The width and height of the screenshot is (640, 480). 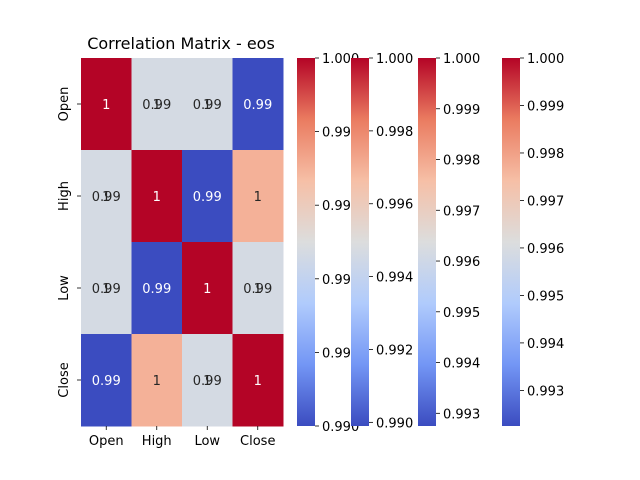 I want to click on cell-annotation-open-low-1: 1, so click(x=207, y=105).